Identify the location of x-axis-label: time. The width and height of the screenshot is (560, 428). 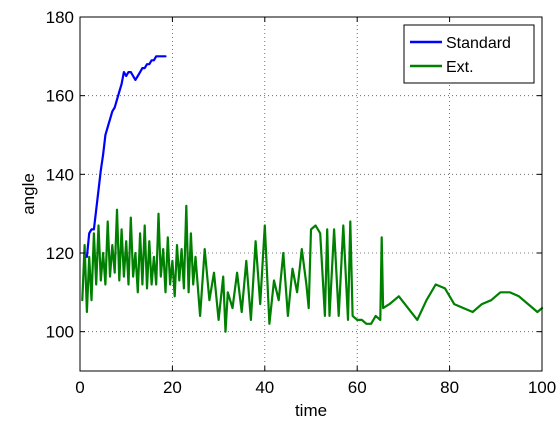
(311, 410).